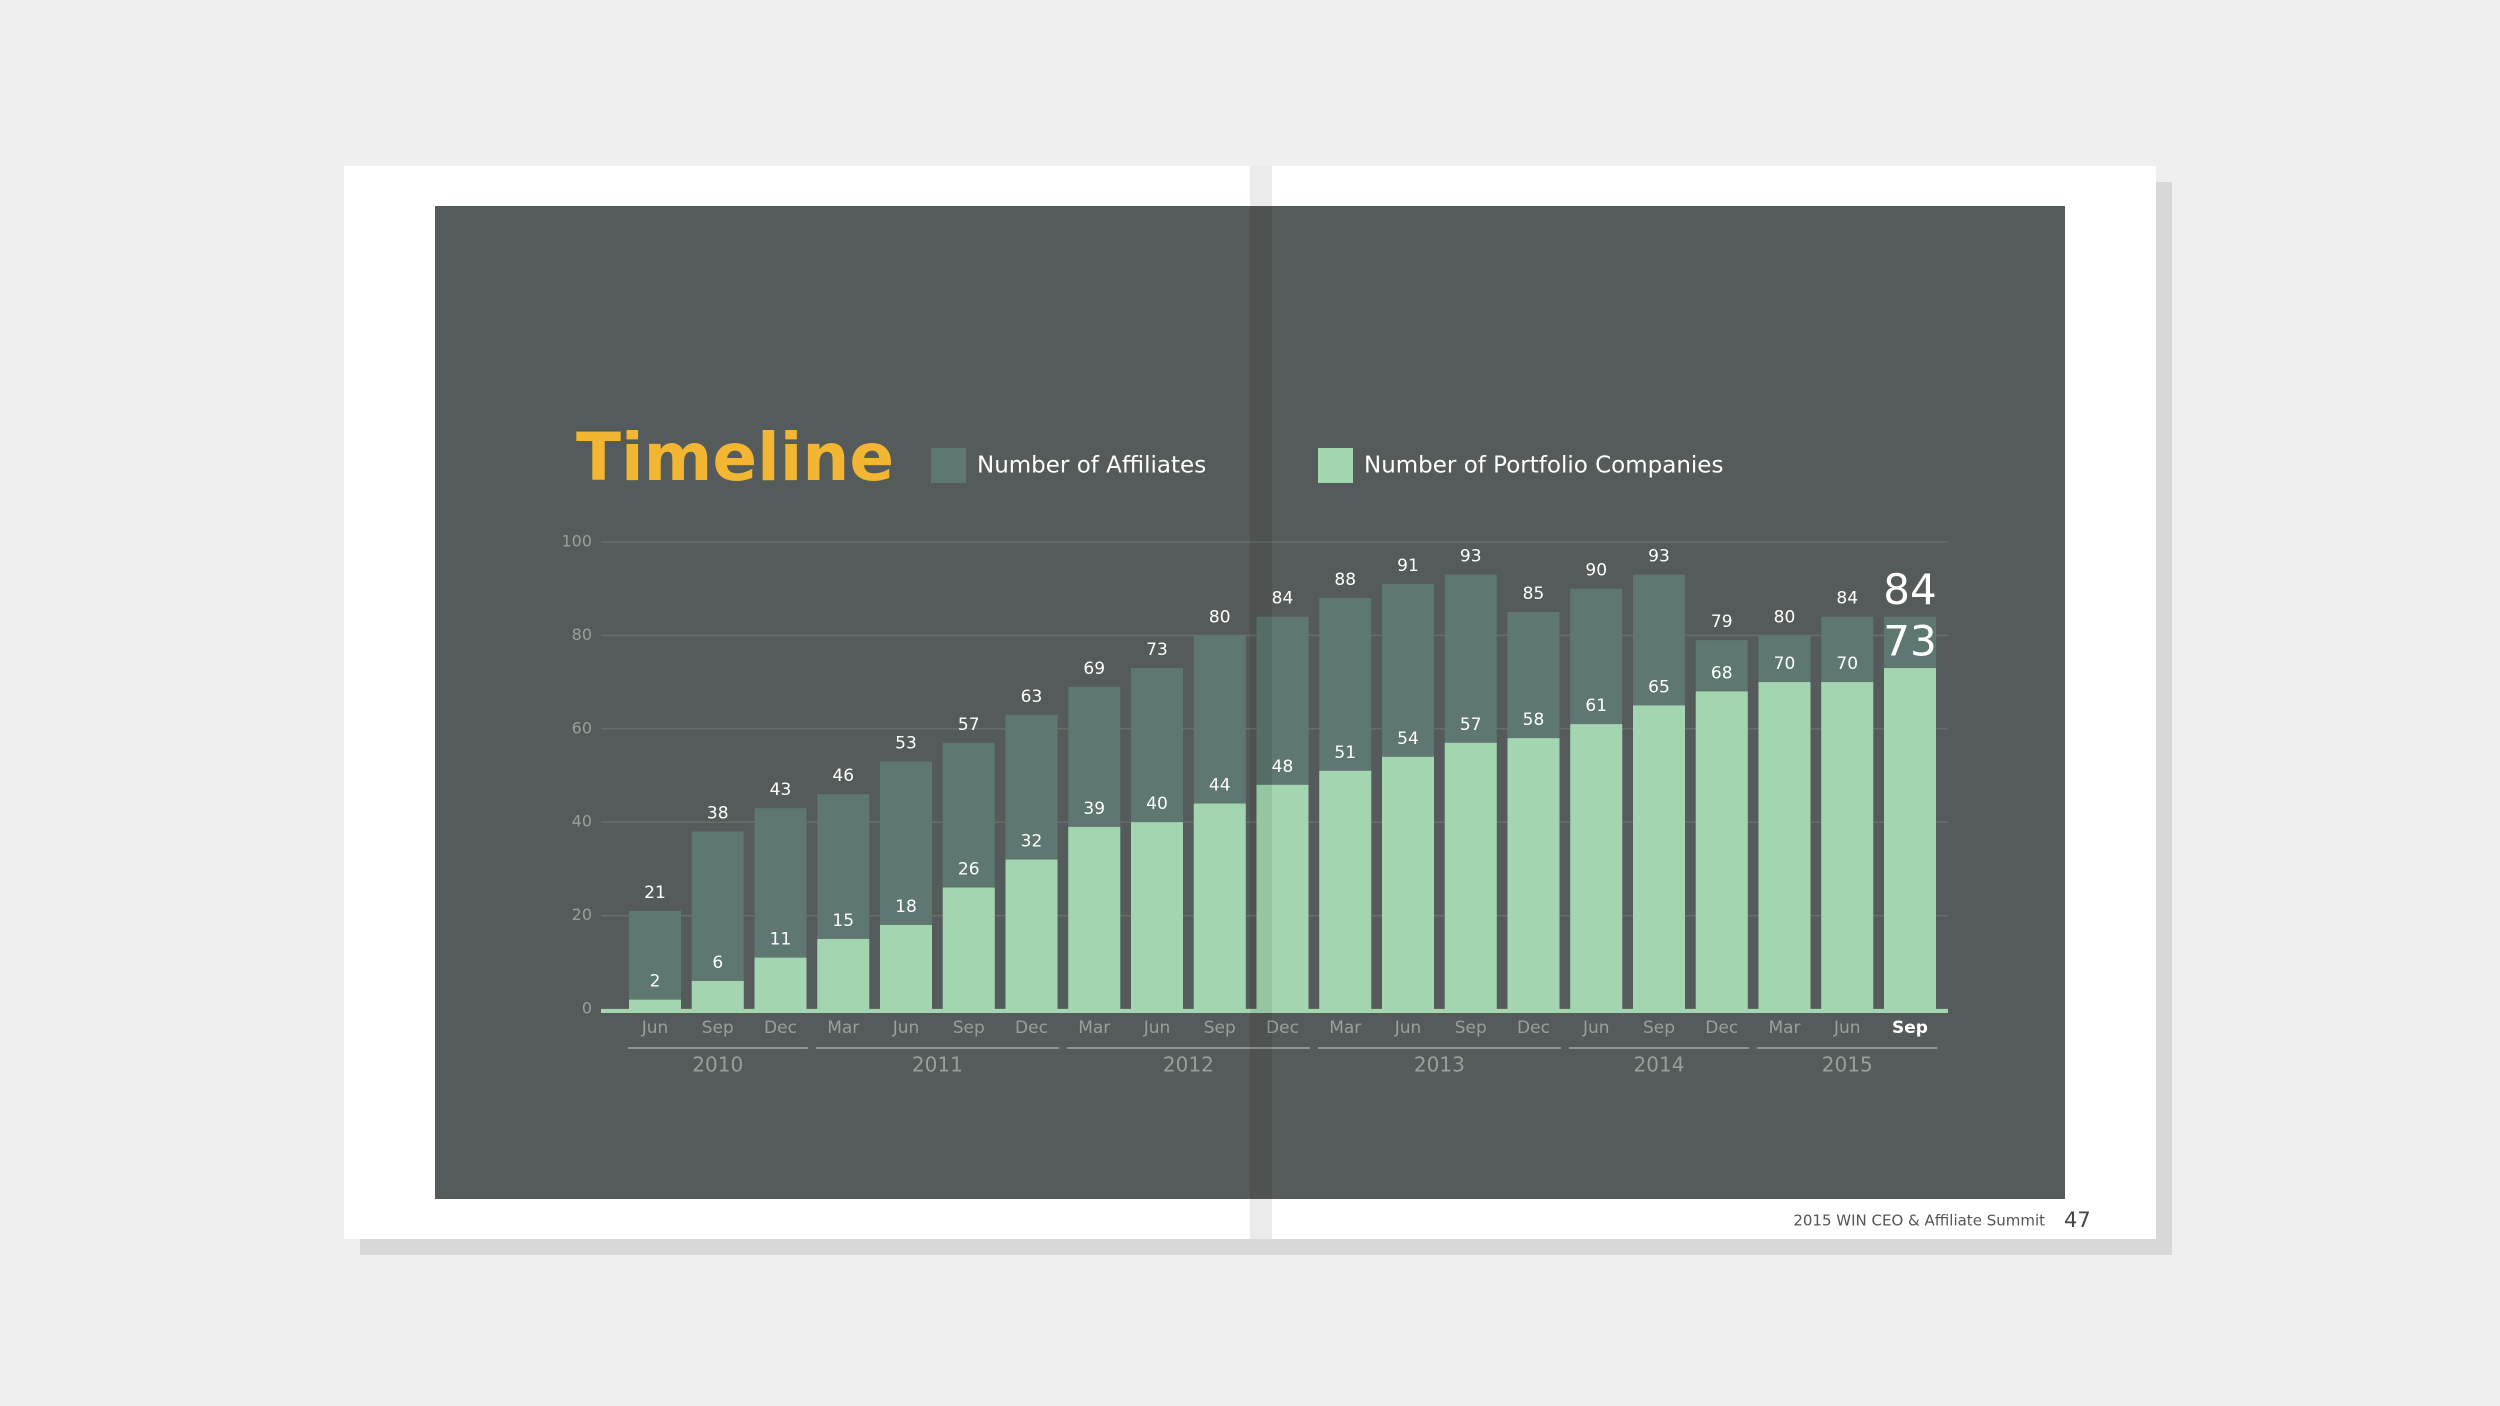  Describe the element at coordinates (906, 743) in the screenshot. I see `value-label: 53` at that location.